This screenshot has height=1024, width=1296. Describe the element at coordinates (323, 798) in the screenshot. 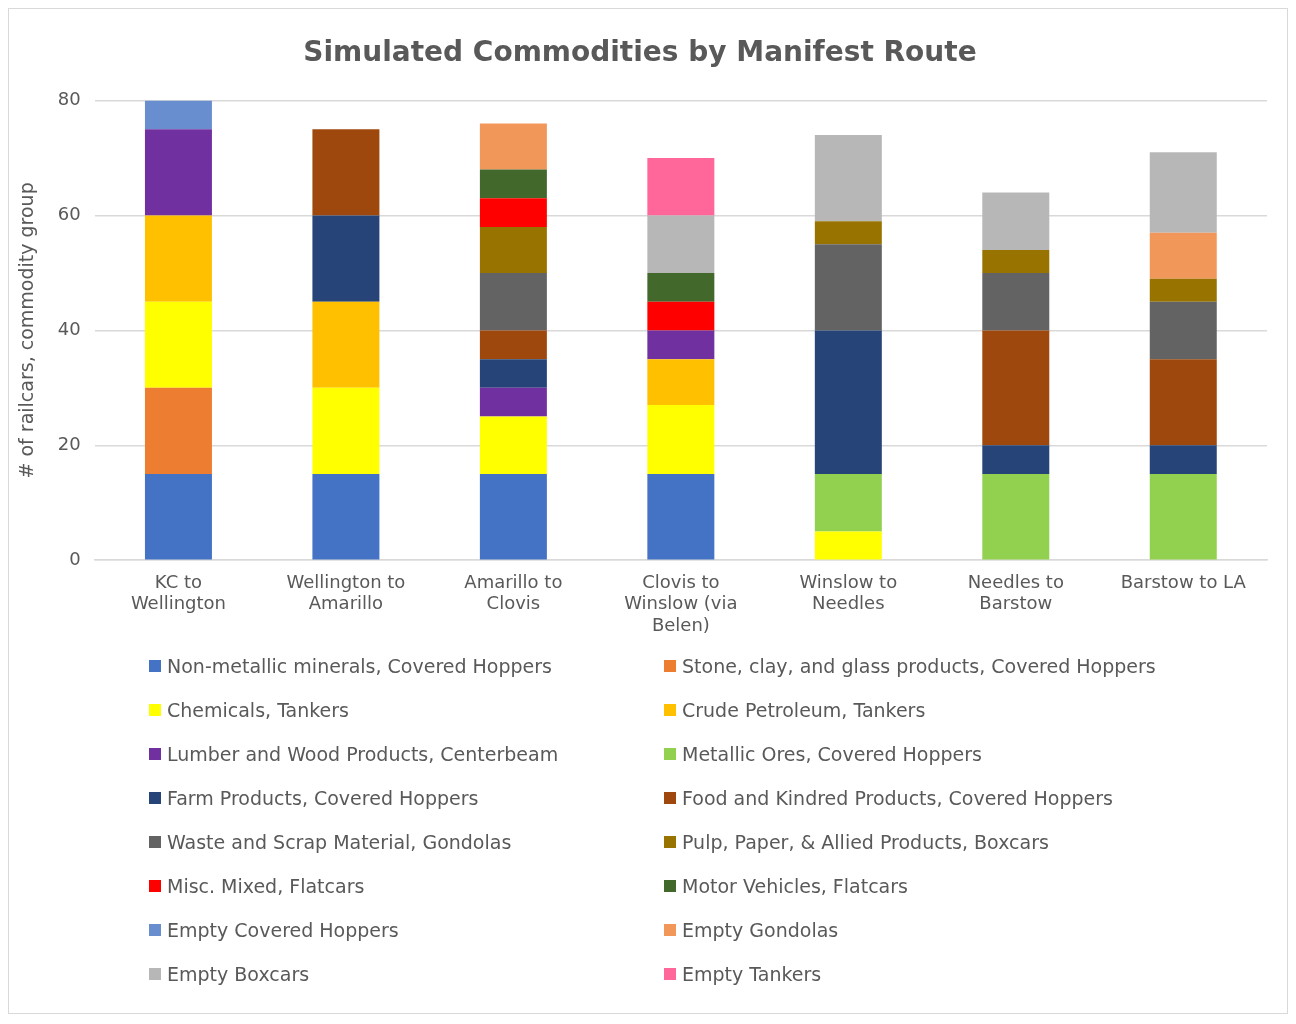

I see `legend-label: Farm Products, Covered Hoppers` at that location.